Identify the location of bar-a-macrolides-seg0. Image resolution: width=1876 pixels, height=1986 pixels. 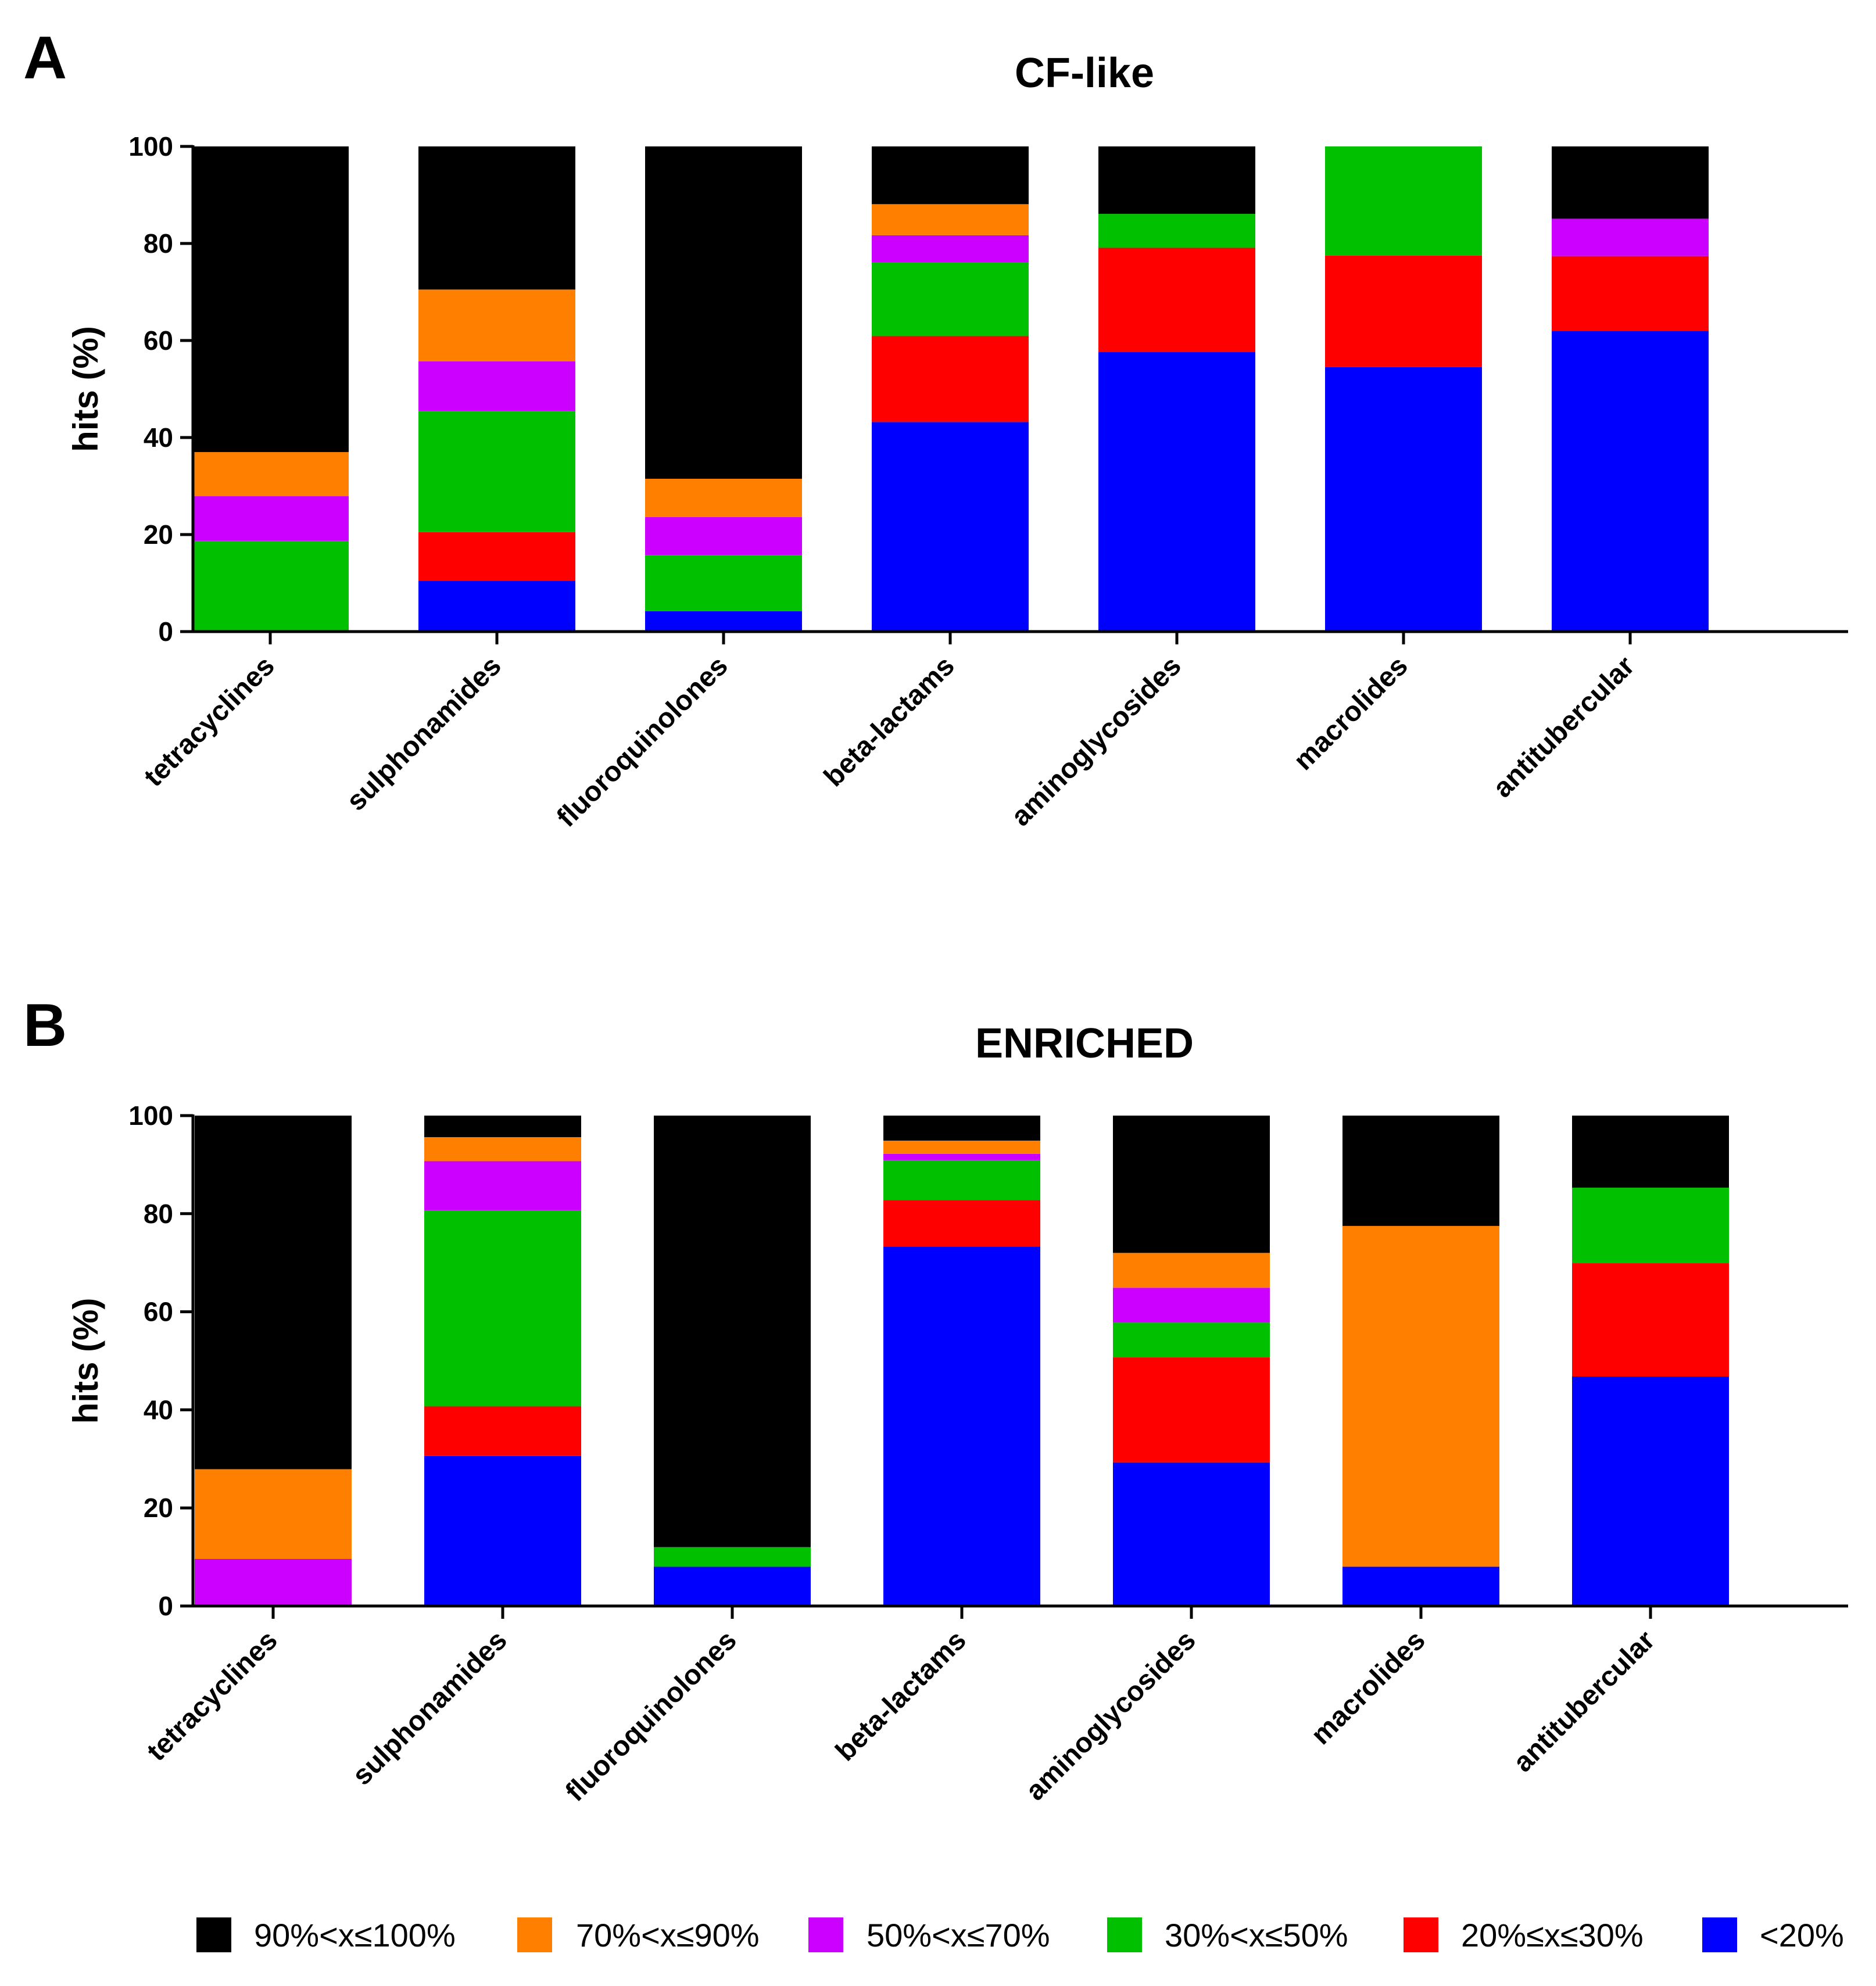
(1404, 499).